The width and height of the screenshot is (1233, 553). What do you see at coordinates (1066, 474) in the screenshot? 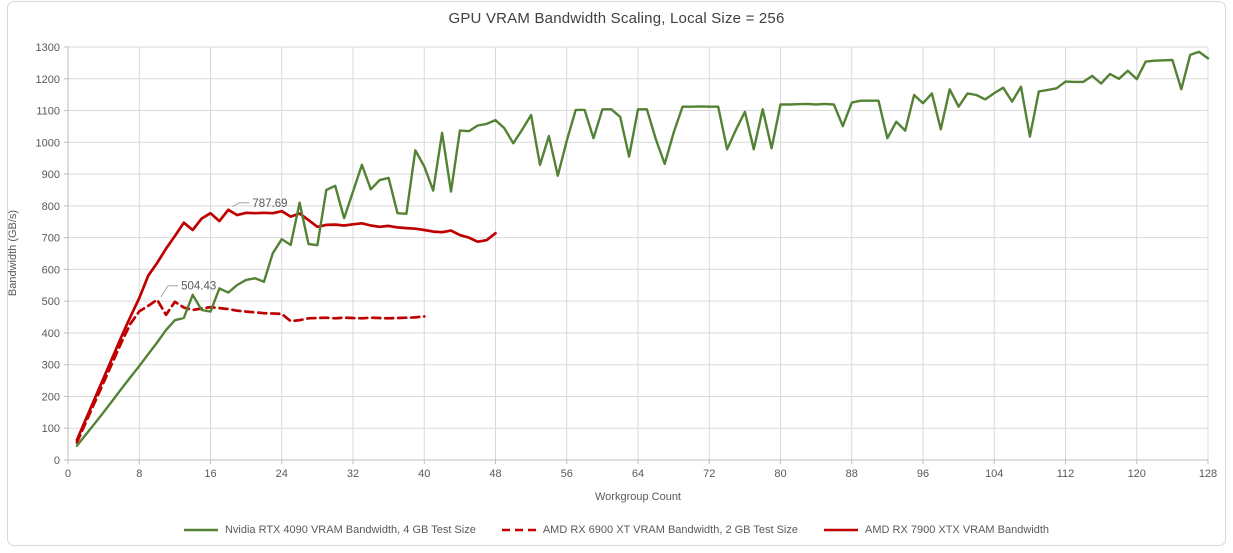
I see `x-tick-label: 112` at bounding box center [1066, 474].